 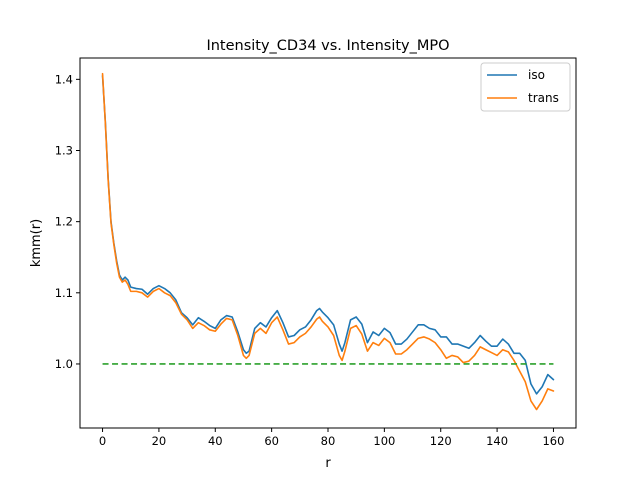 I want to click on x-tick-label: 160, so click(x=553, y=441).